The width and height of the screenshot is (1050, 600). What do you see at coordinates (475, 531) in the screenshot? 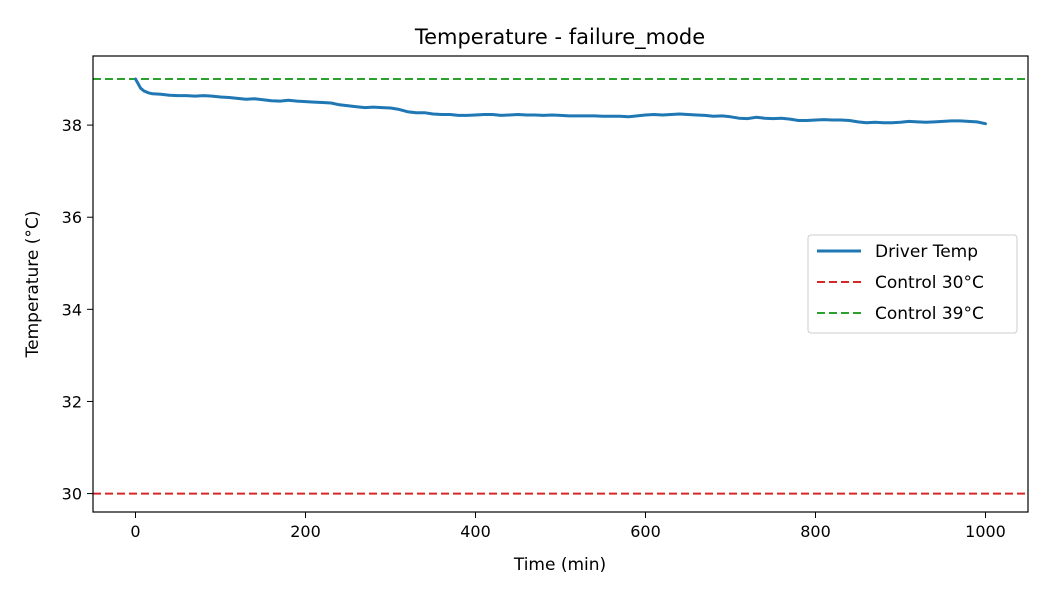
I see `x-tick-label: 400` at bounding box center [475, 531].